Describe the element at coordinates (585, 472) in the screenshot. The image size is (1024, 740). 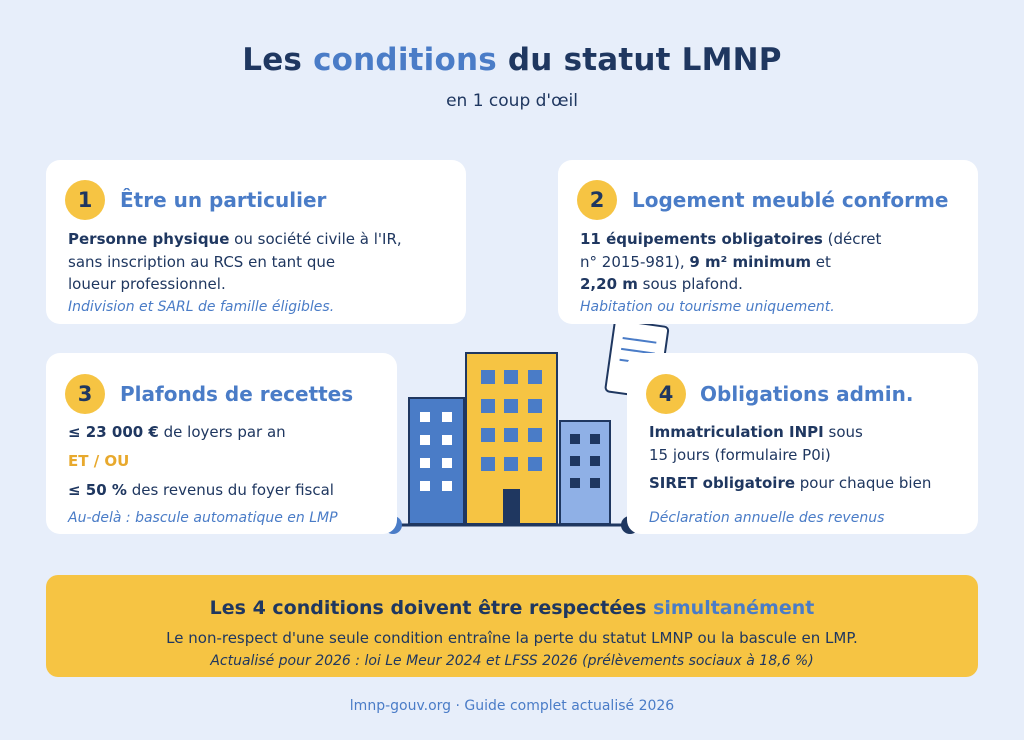
I see `right-building` at that location.